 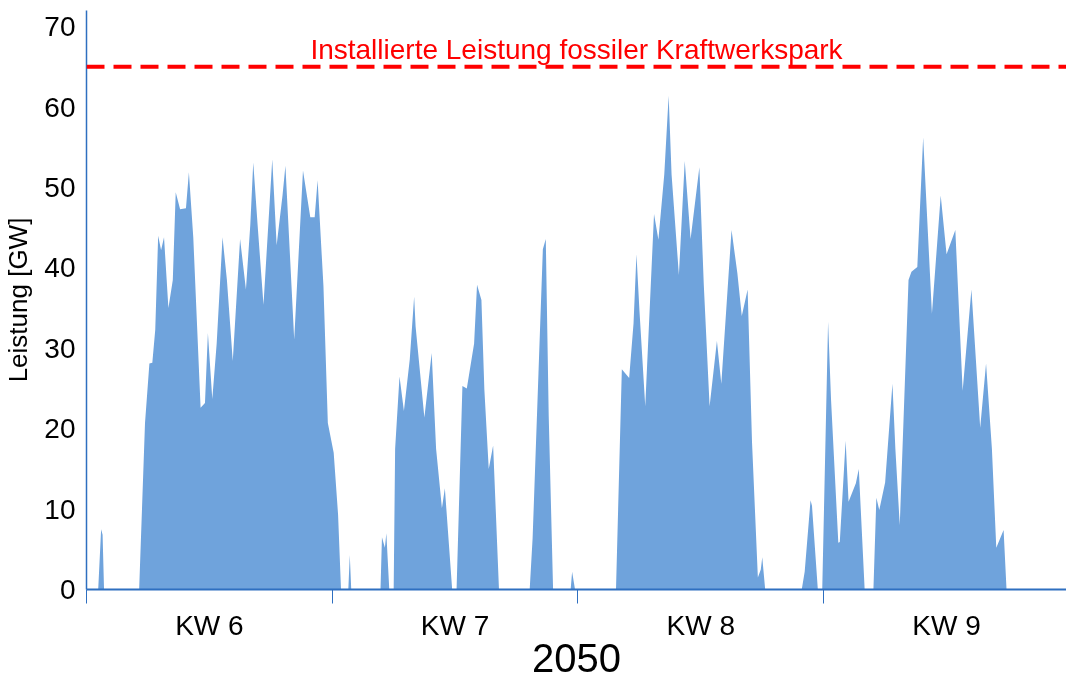 I want to click on ref-line-label: Installierte Leistung fossiler Kraftwerkspark, so click(x=577, y=49).